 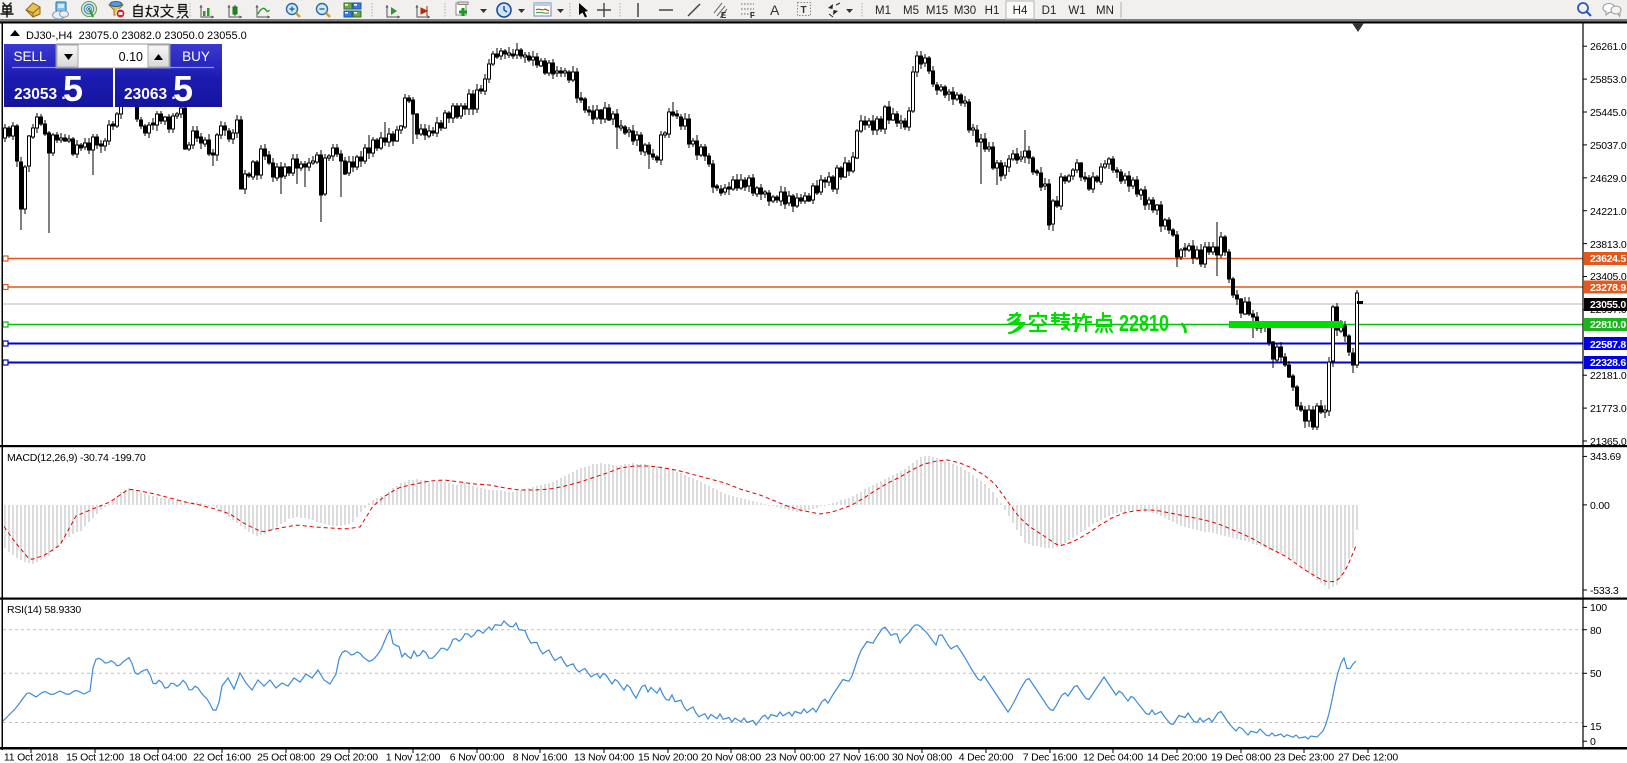 What do you see at coordinates (937, 11) in the screenshot?
I see `svg-text: M15` at bounding box center [937, 11].